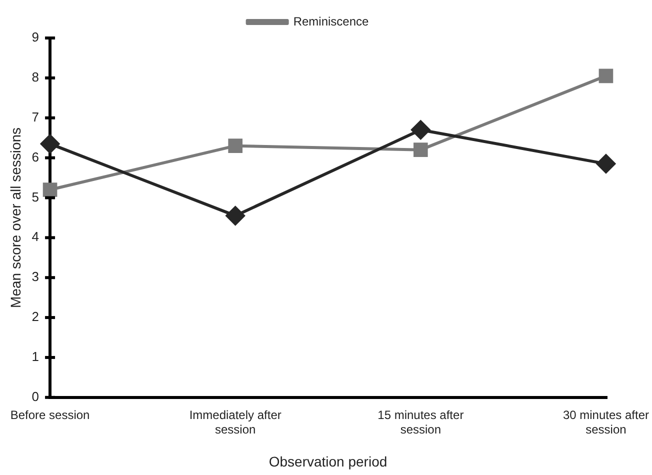  I want to click on x-tick-label: Immediately after session, so click(235, 422).